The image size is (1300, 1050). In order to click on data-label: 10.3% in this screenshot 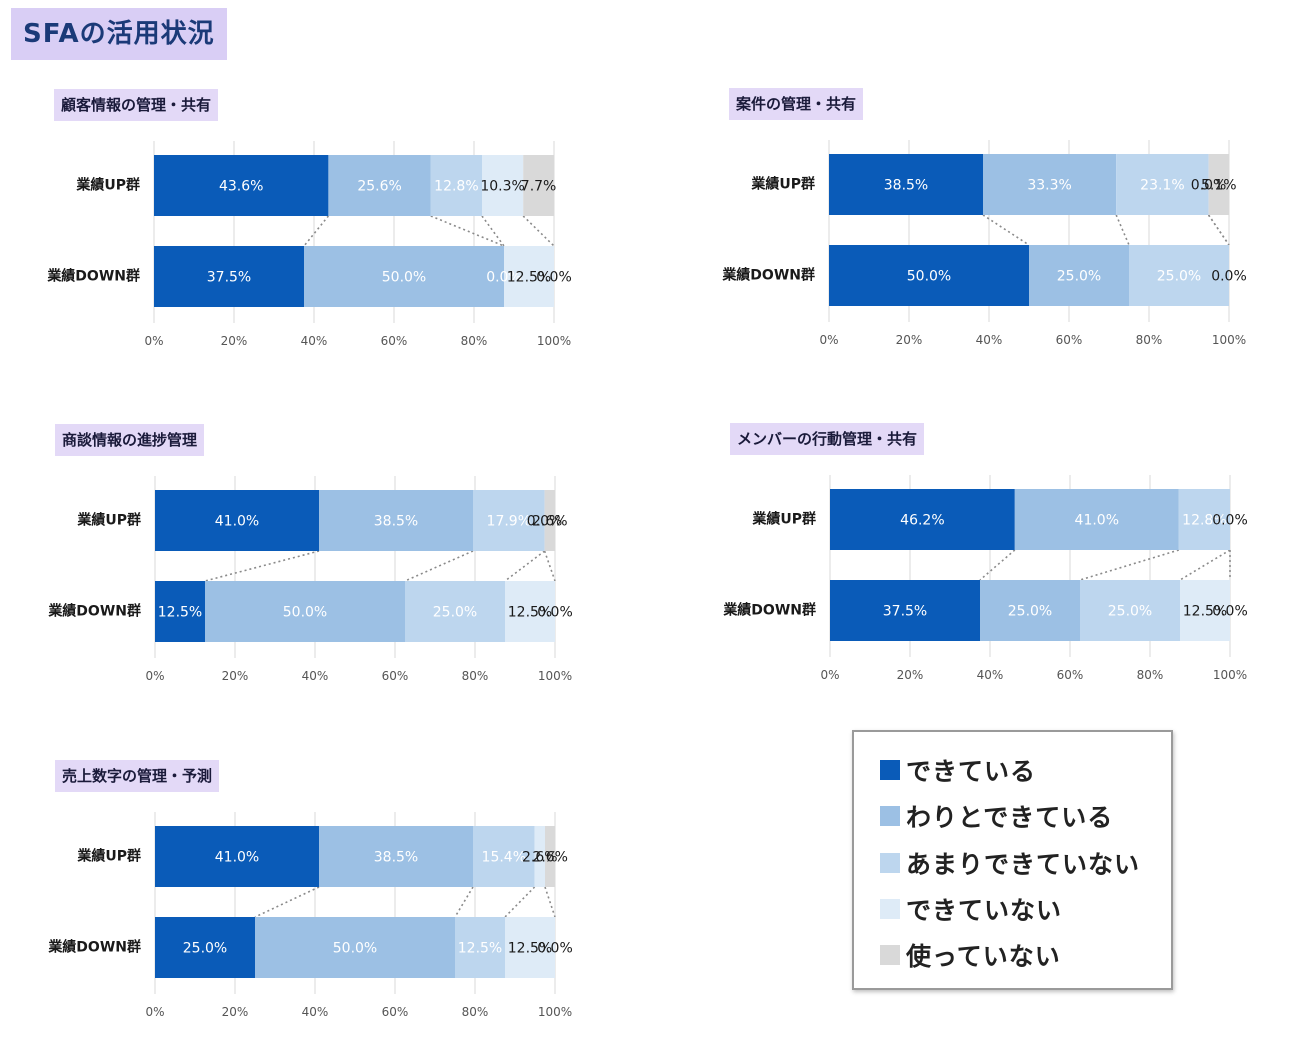, I will do `click(502, 187)`.